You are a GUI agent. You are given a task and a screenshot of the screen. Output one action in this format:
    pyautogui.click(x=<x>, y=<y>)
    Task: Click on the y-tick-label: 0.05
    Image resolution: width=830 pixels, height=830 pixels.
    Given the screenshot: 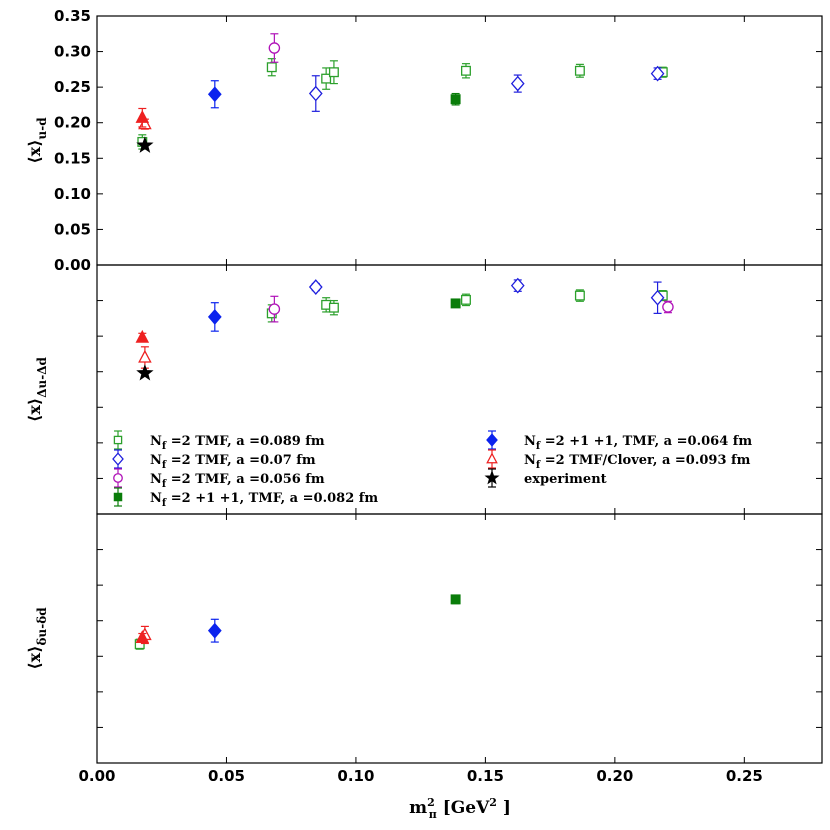 What is the action you would take?
    pyautogui.click(x=72, y=229)
    